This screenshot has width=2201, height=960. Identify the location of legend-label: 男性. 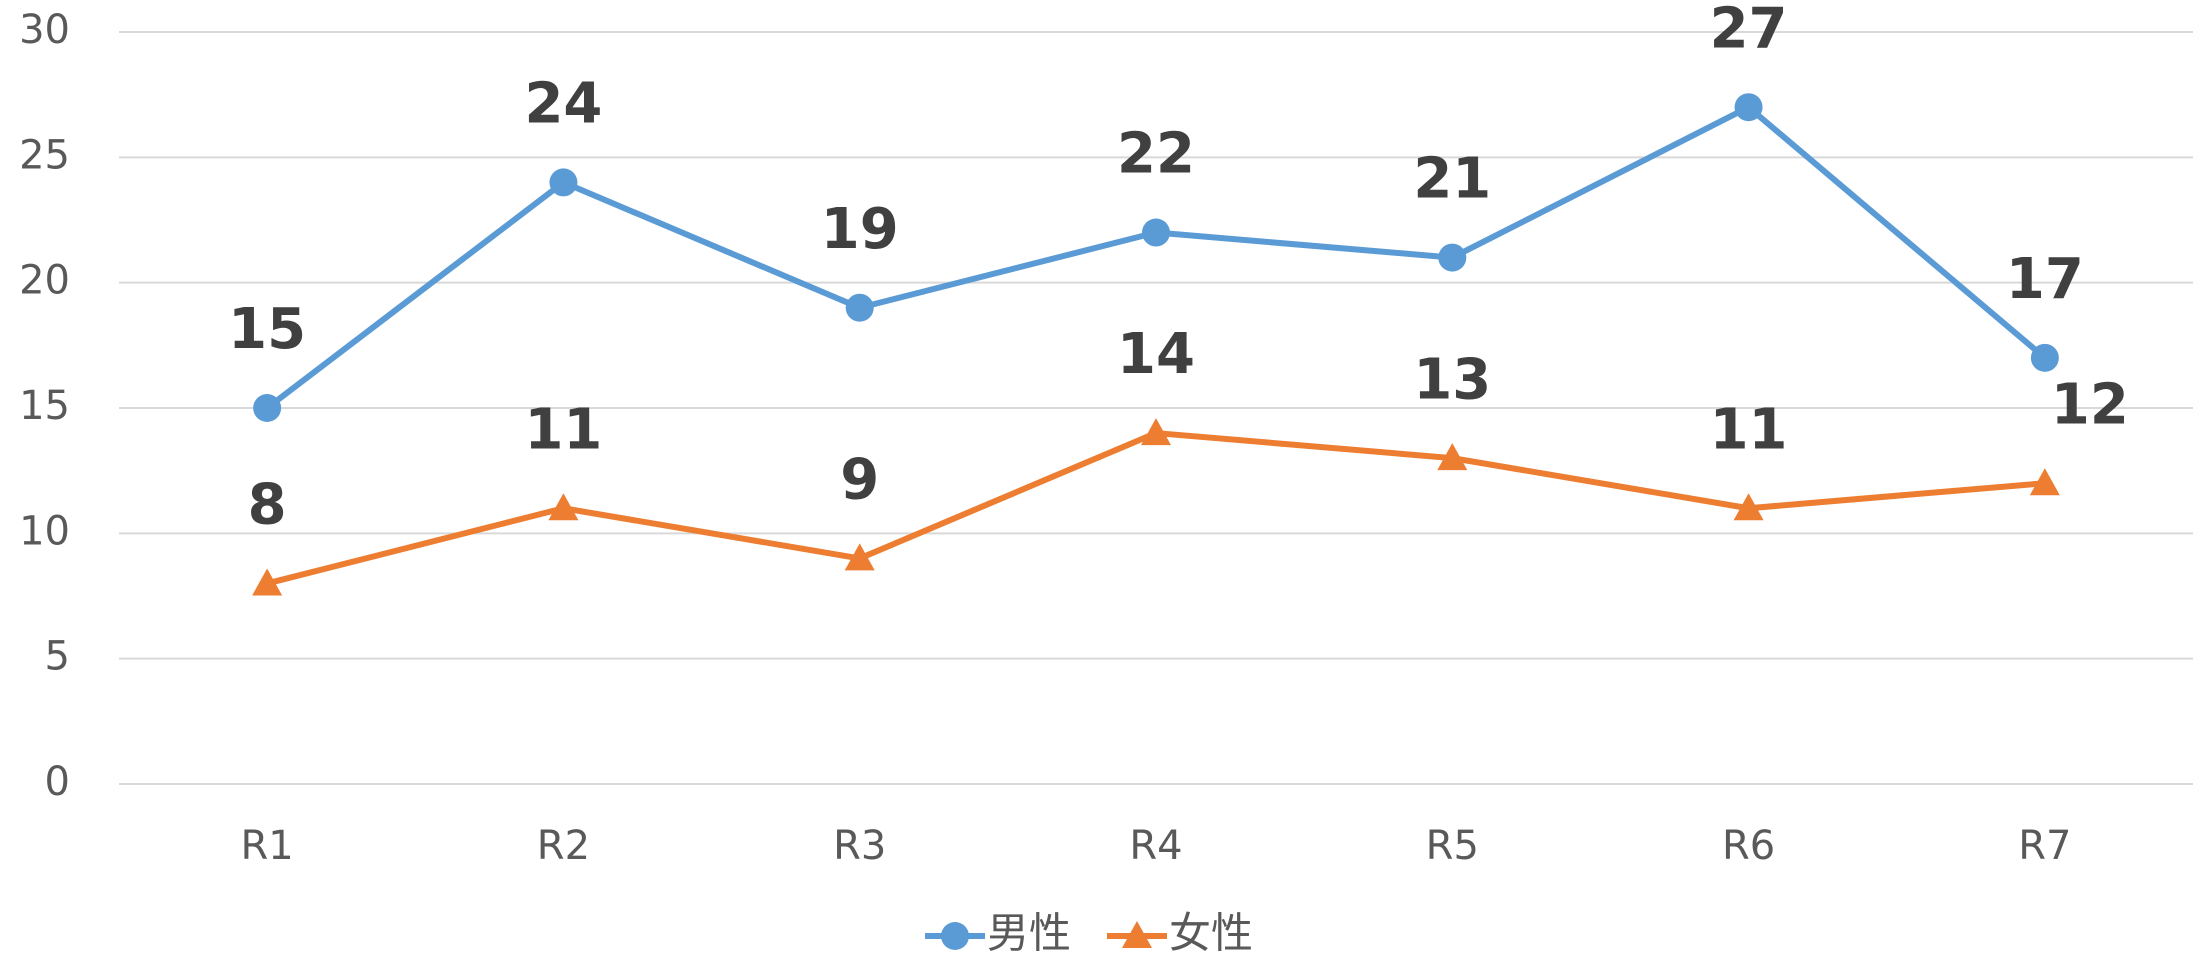
(1029, 933).